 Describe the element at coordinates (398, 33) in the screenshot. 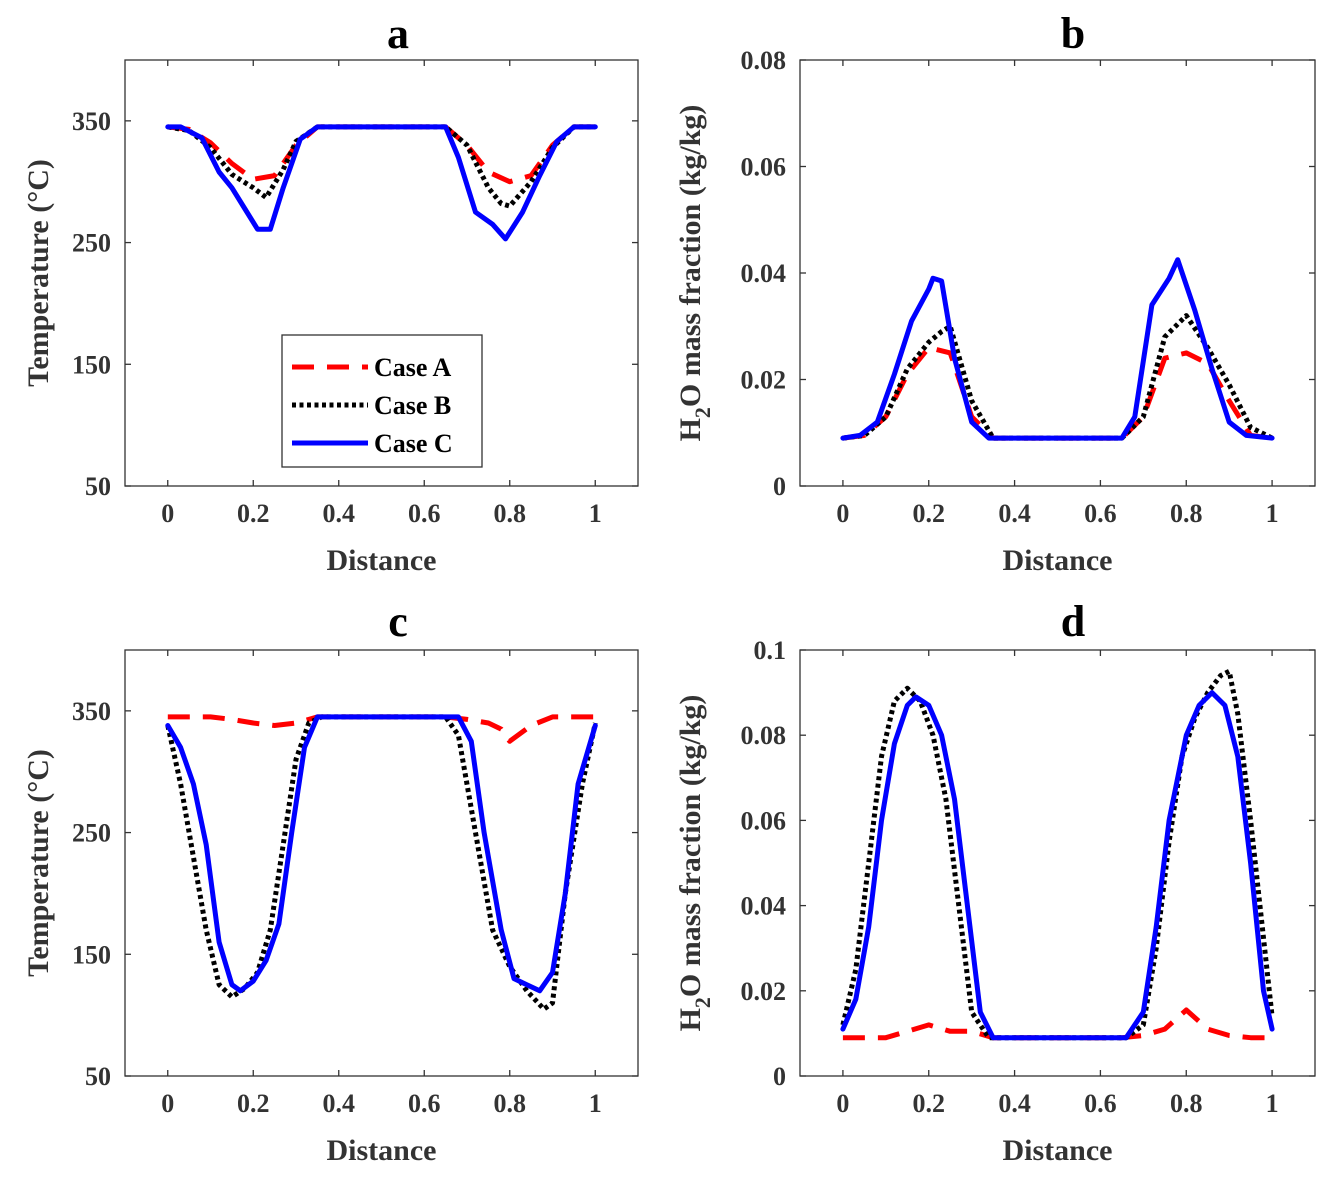

I see `panel-title: a` at that location.